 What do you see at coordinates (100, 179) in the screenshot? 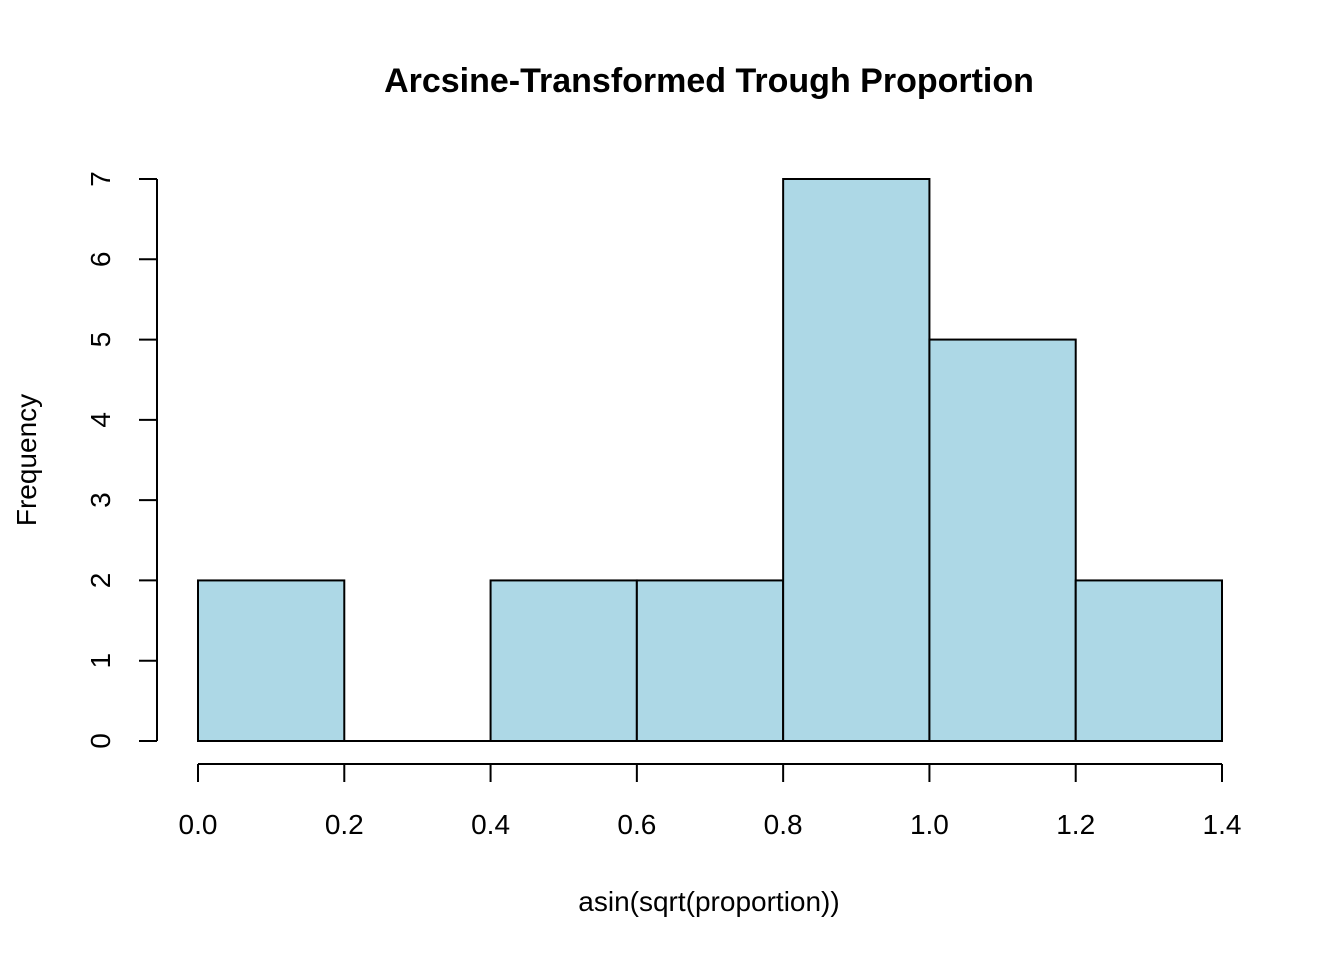
I see `y-tick-label: 7` at bounding box center [100, 179].